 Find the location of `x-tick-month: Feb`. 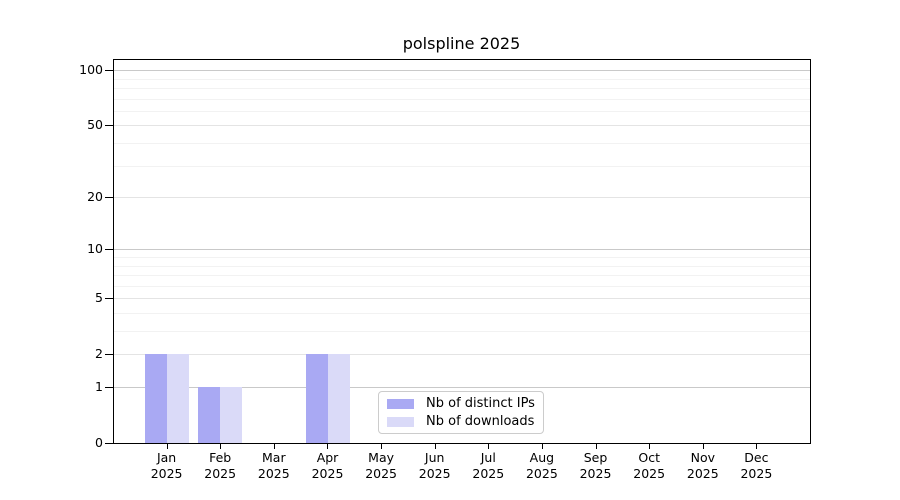

x-tick-month: Feb is located at coordinates (220, 457).